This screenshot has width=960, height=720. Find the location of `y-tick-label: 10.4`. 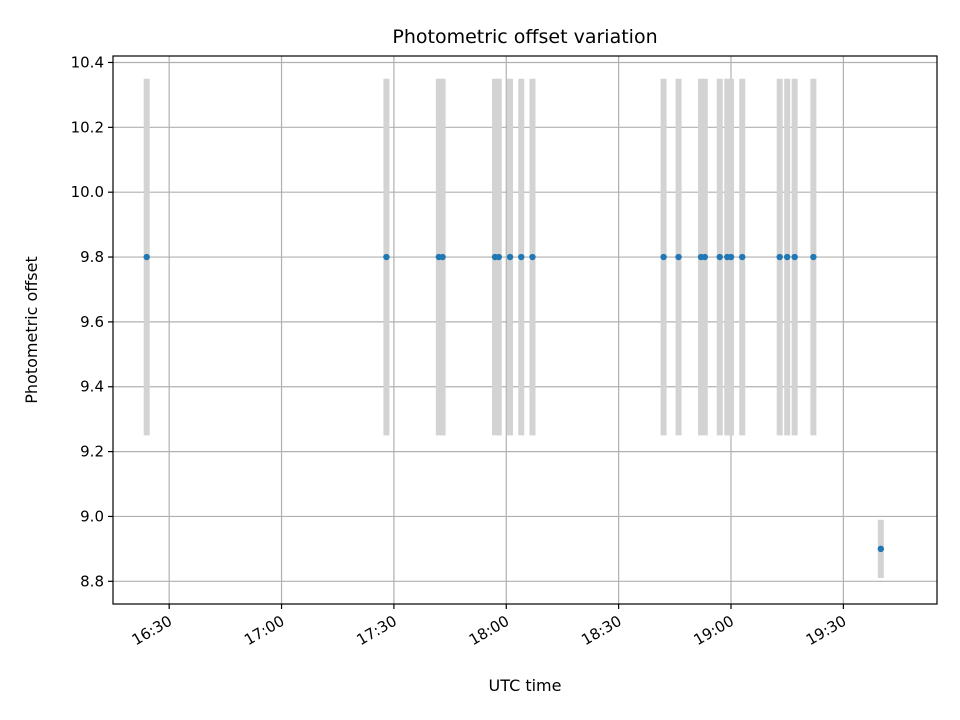

y-tick-label: 10.4 is located at coordinates (87, 62).